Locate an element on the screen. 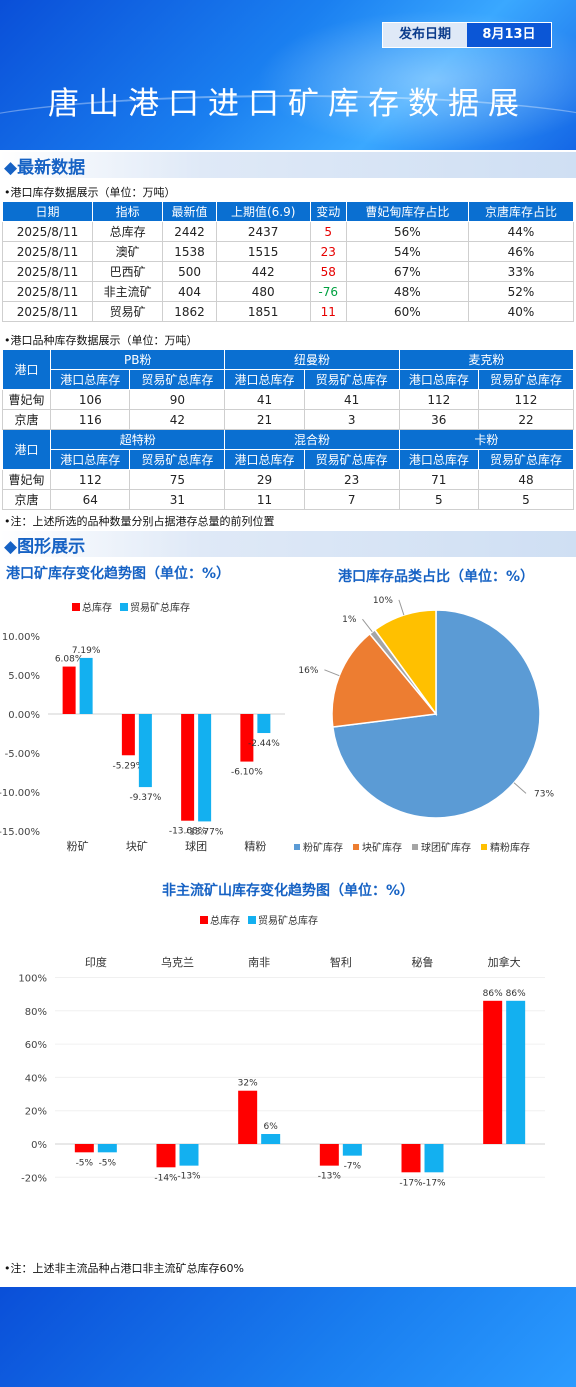 The height and width of the screenshot is (1387, 576). header-banner: 发布日期 8月13日 唐山港口进口矿库存数据展 is located at coordinates (288, 75).